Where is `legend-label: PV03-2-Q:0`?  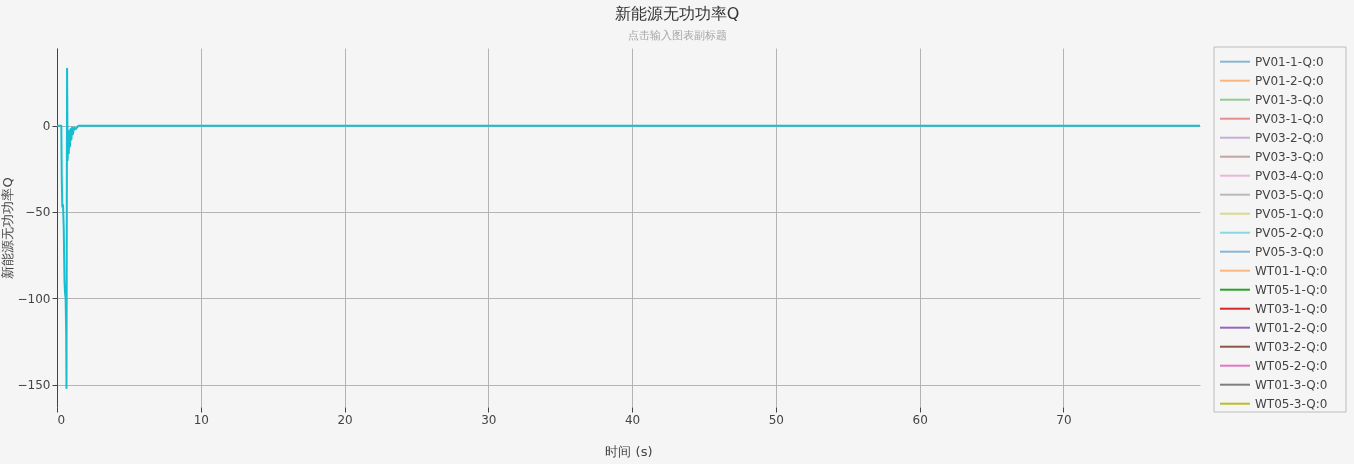
legend-label: PV03-2-Q:0 is located at coordinates (1289, 137).